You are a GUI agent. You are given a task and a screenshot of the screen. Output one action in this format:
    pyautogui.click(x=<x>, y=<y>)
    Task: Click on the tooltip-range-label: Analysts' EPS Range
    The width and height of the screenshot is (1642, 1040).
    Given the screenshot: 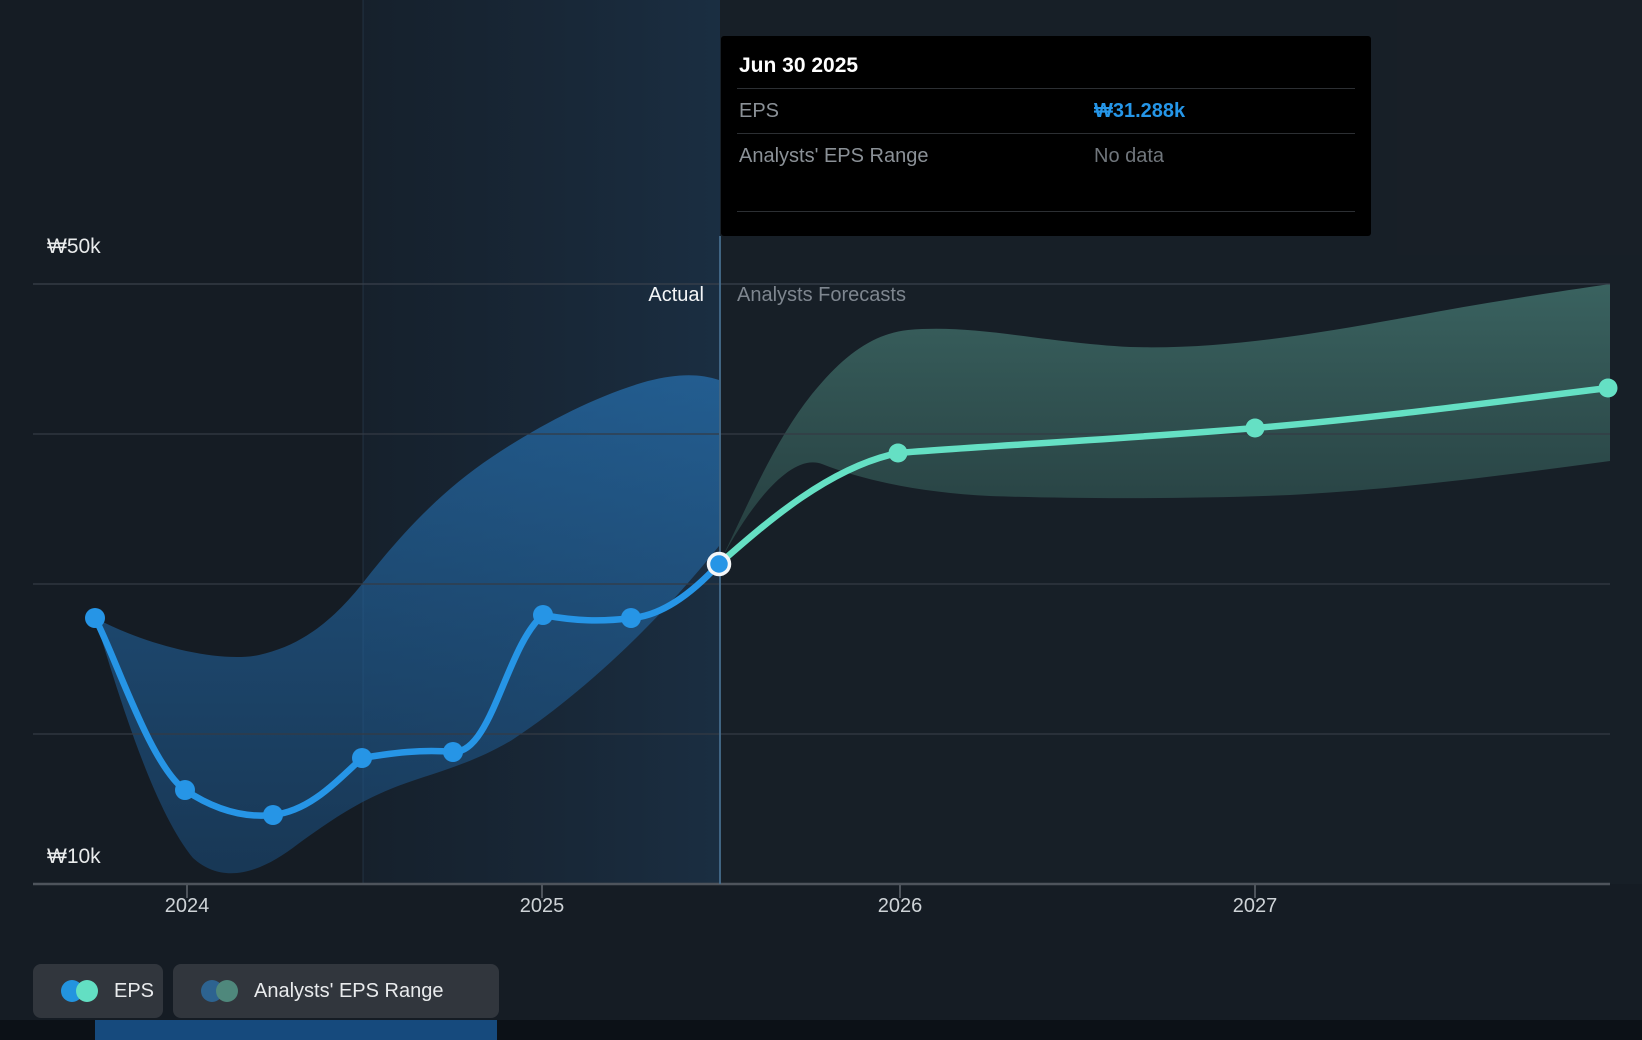 What is the action you would take?
    pyautogui.click(x=834, y=155)
    